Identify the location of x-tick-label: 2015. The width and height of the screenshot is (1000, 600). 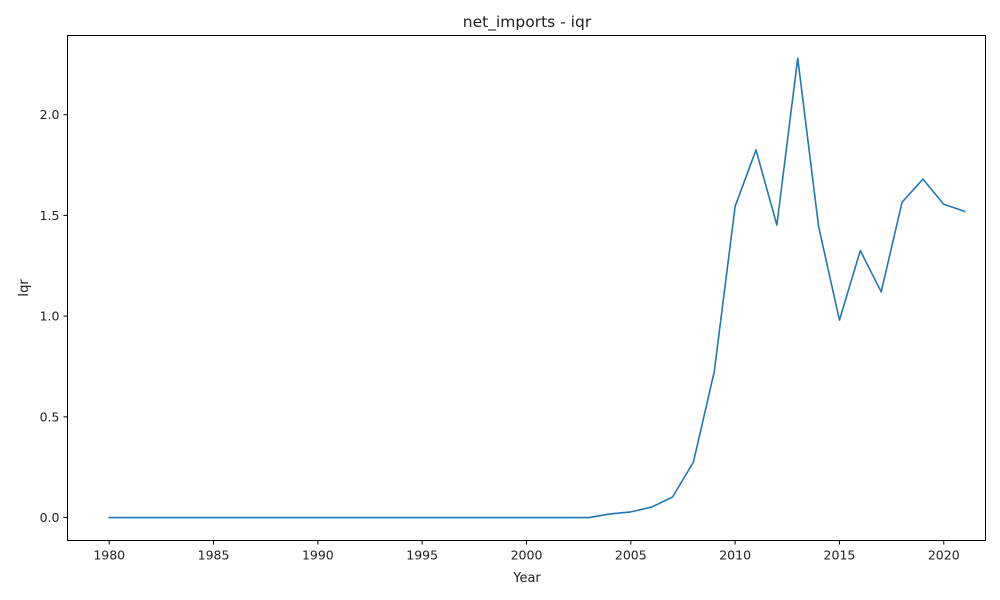
(840, 555).